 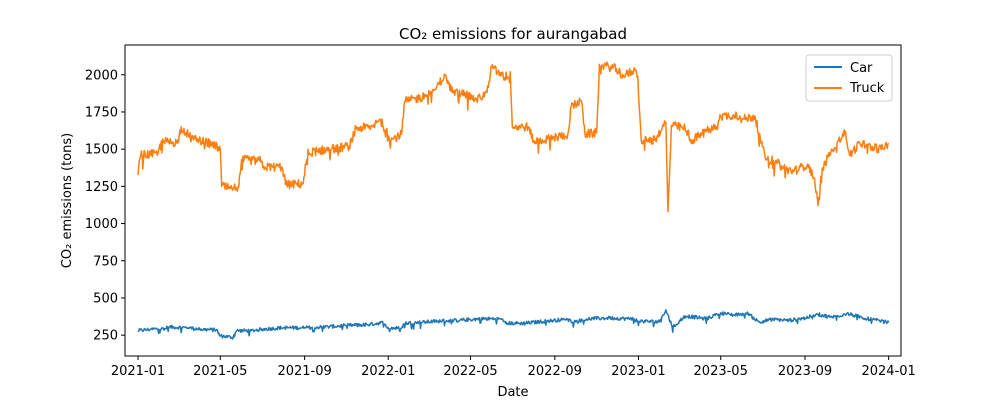 What do you see at coordinates (861, 68) in the screenshot?
I see `legend-label-car: Car` at bounding box center [861, 68].